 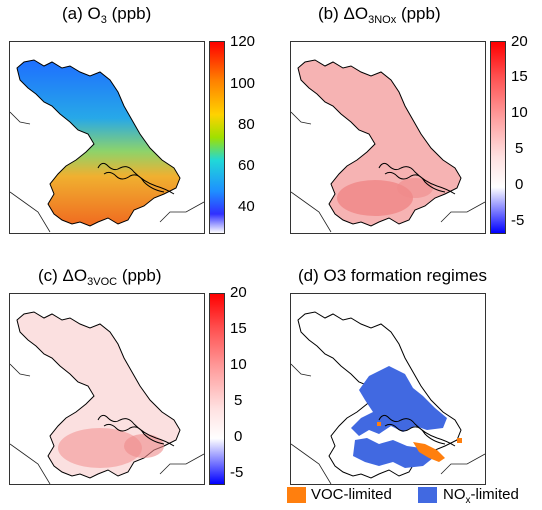 I want to click on panel-c-tick-minus5: -5, so click(x=237, y=472).